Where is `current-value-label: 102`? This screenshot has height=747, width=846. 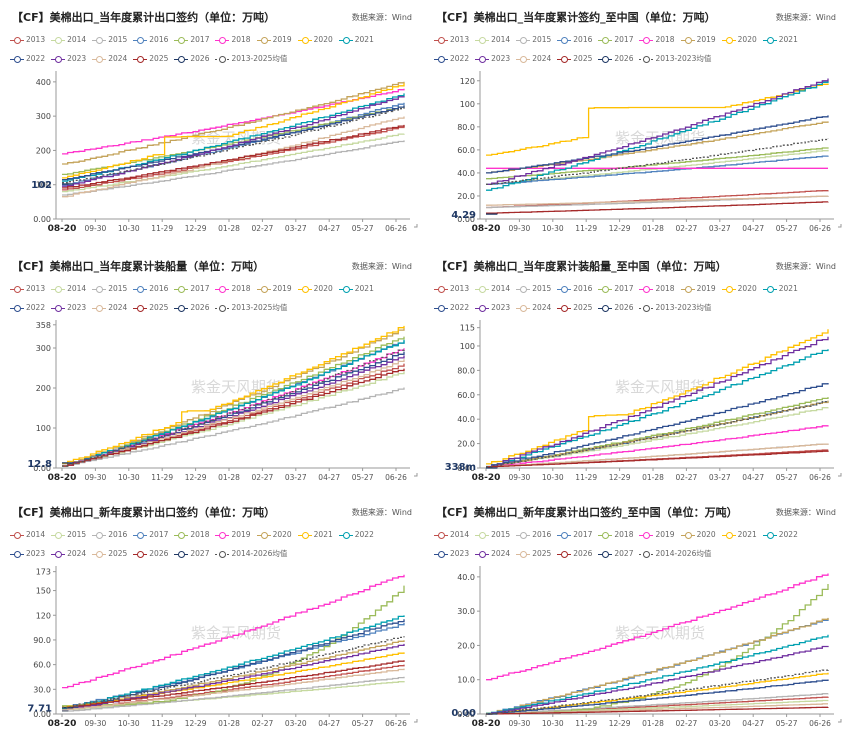
current-value-label: 102 is located at coordinates (41, 185).